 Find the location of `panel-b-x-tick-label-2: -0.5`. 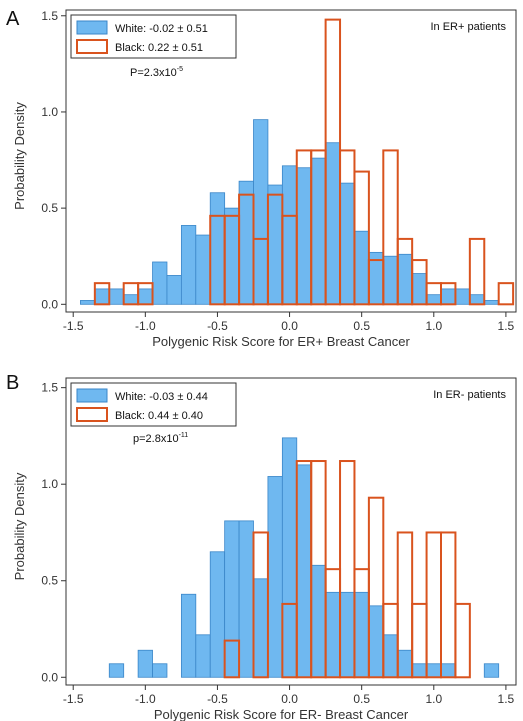

panel-b-x-tick-label-2: -0.5 is located at coordinates (217, 699).